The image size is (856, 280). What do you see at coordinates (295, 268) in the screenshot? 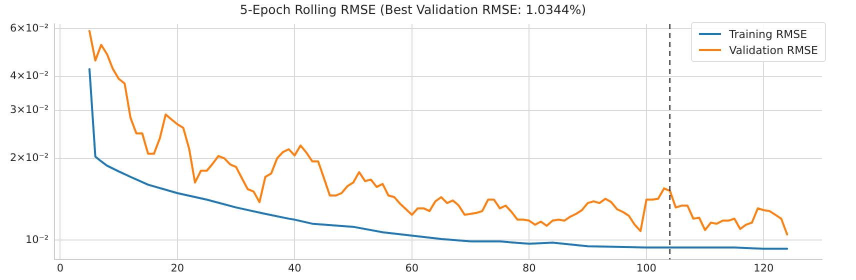
I see `x-tick-label: 40` at bounding box center [295, 268].